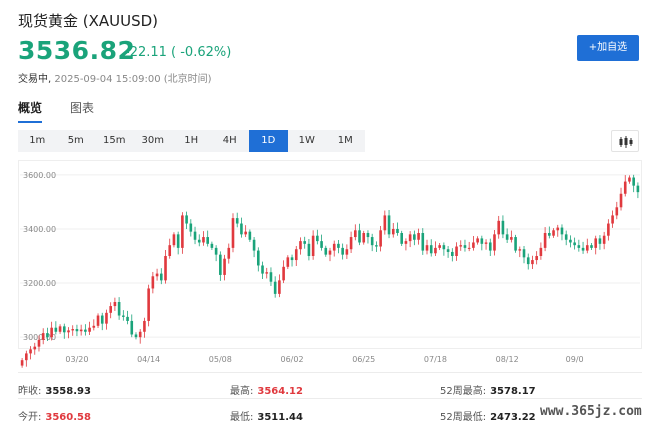  Describe the element at coordinates (82, 108) in the screenshot. I see `tab-chart: 图表` at that location.